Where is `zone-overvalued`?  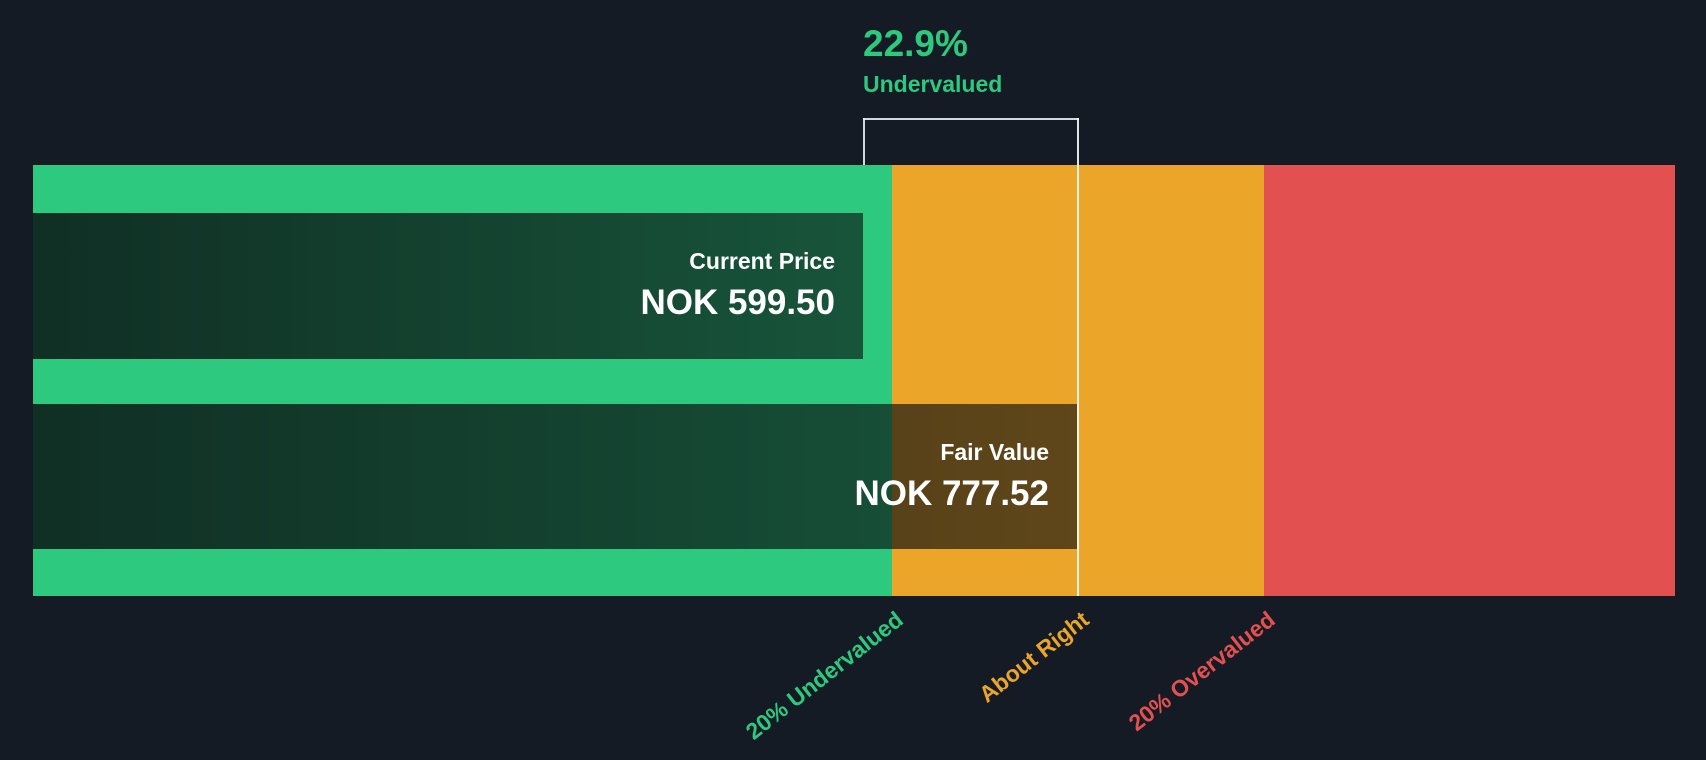 zone-overvalued is located at coordinates (1469, 380).